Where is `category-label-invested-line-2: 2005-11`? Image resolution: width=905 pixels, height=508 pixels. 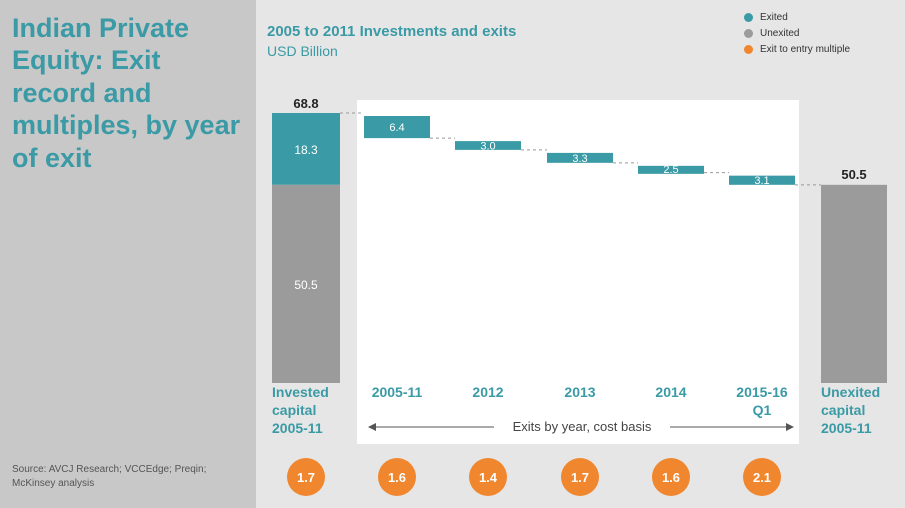 category-label-invested-line-2: 2005-11 is located at coordinates (297, 428).